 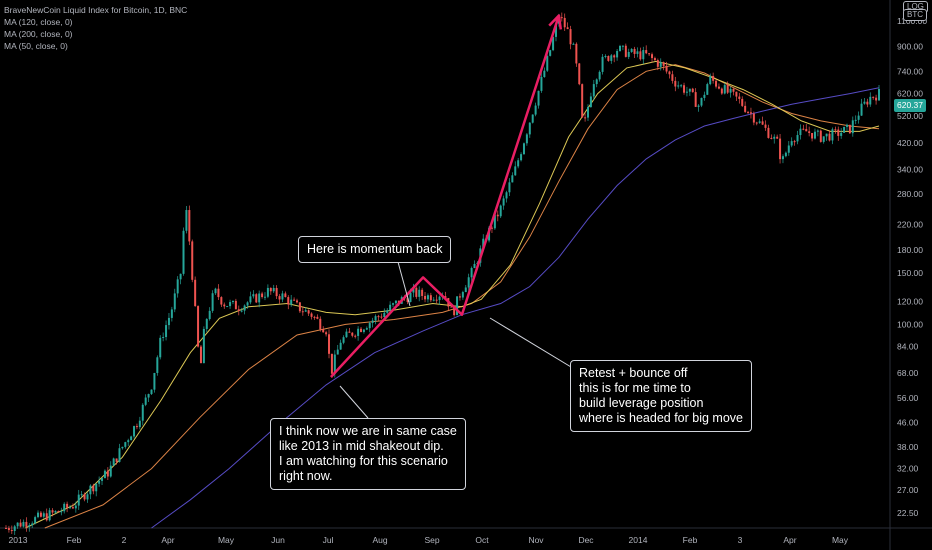 I want to click on x-tick-label: Jul, so click(x=328, y=540).